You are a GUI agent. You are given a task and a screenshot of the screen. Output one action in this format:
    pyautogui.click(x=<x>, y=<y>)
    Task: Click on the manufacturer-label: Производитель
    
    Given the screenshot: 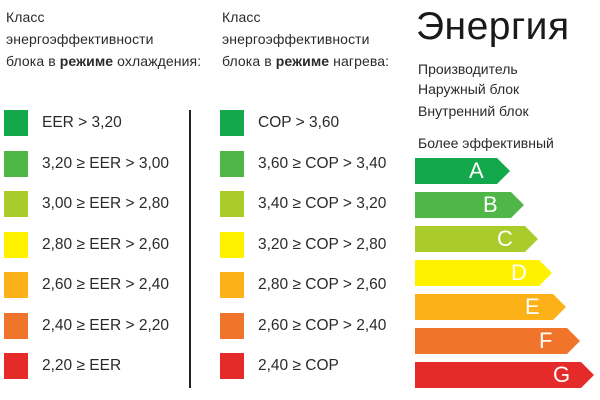 What is the action you would take?
    pyautogui.click(x=468, y=69)
    